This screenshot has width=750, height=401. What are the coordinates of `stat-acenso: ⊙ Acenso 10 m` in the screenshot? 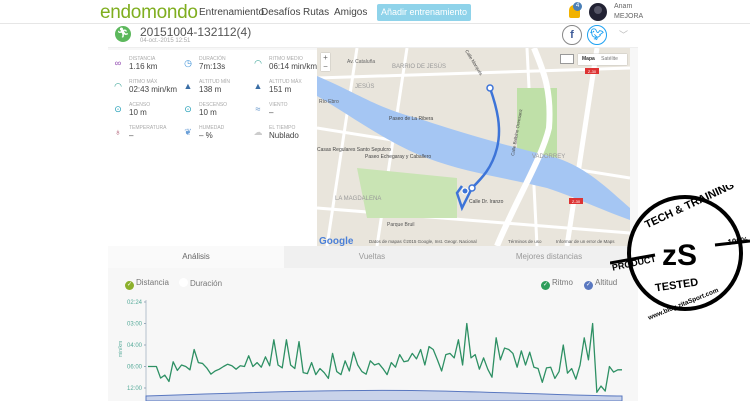 It's located at (143, 110).